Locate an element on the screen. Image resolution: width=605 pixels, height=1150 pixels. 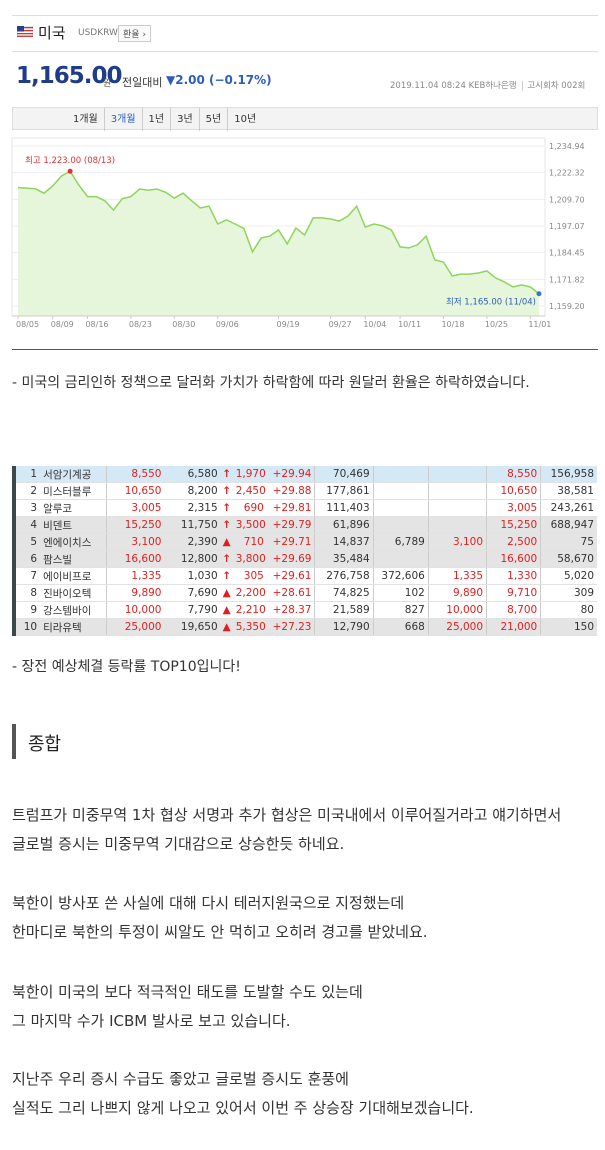
y-tick-label: 1,184.45 is located at coordinates (567, 253).